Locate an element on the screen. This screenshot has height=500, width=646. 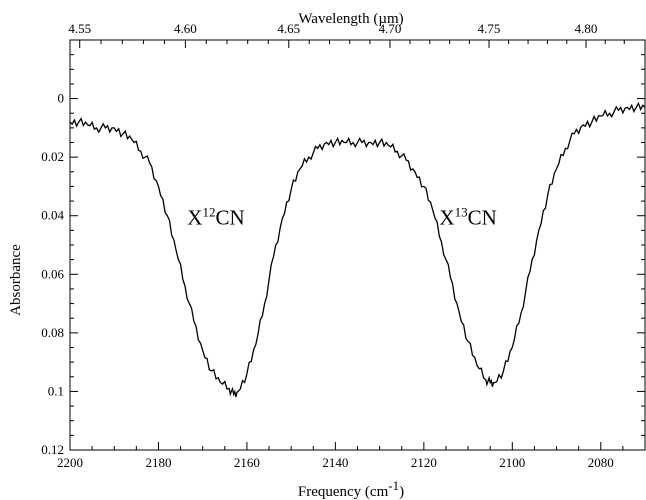
peak-label-superscript: 12 is located at coordinates (208, 212).